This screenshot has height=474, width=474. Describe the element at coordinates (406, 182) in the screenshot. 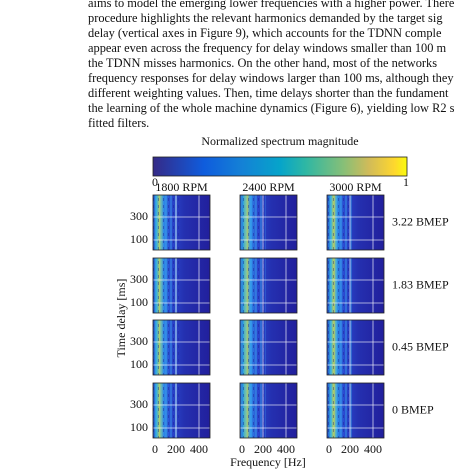

I see `colorbar-max: 1` at that location.